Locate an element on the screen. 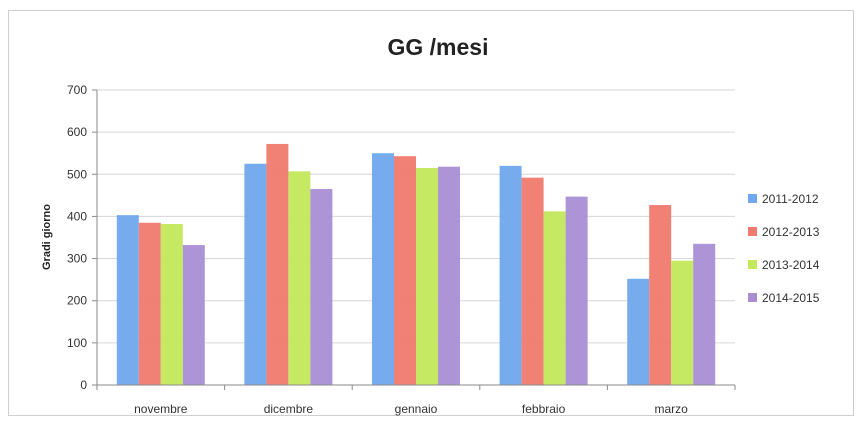 The width and height of the screenshot is (862, 421). x-tick-label: febbraio is located at coordinates (544, 409).